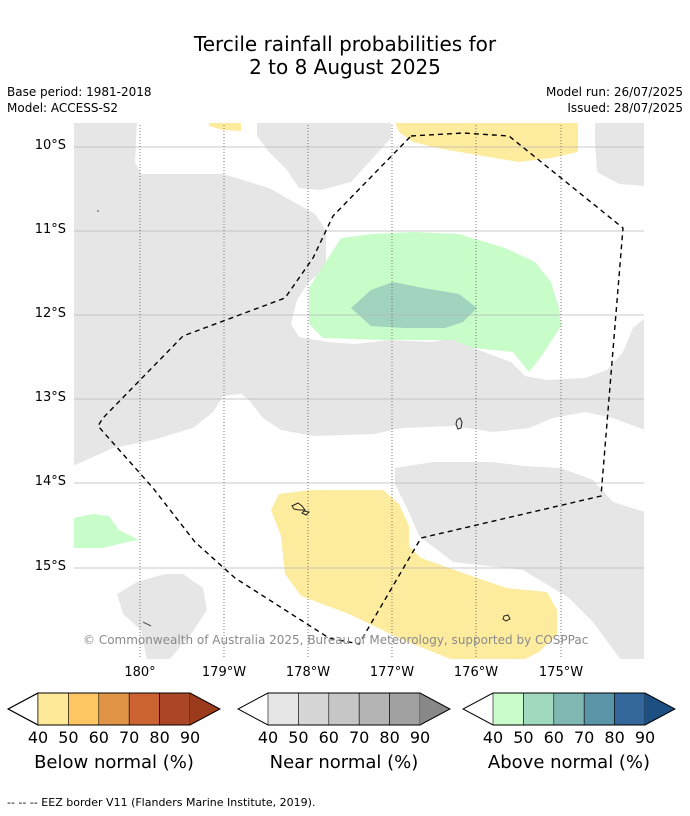 The height and width of the screenshot is (816, 690). What do you see at coordinates (523, 737) in the screenshot?
I see `cb-above-tick-50: 50` at bounding box center [523, 737].